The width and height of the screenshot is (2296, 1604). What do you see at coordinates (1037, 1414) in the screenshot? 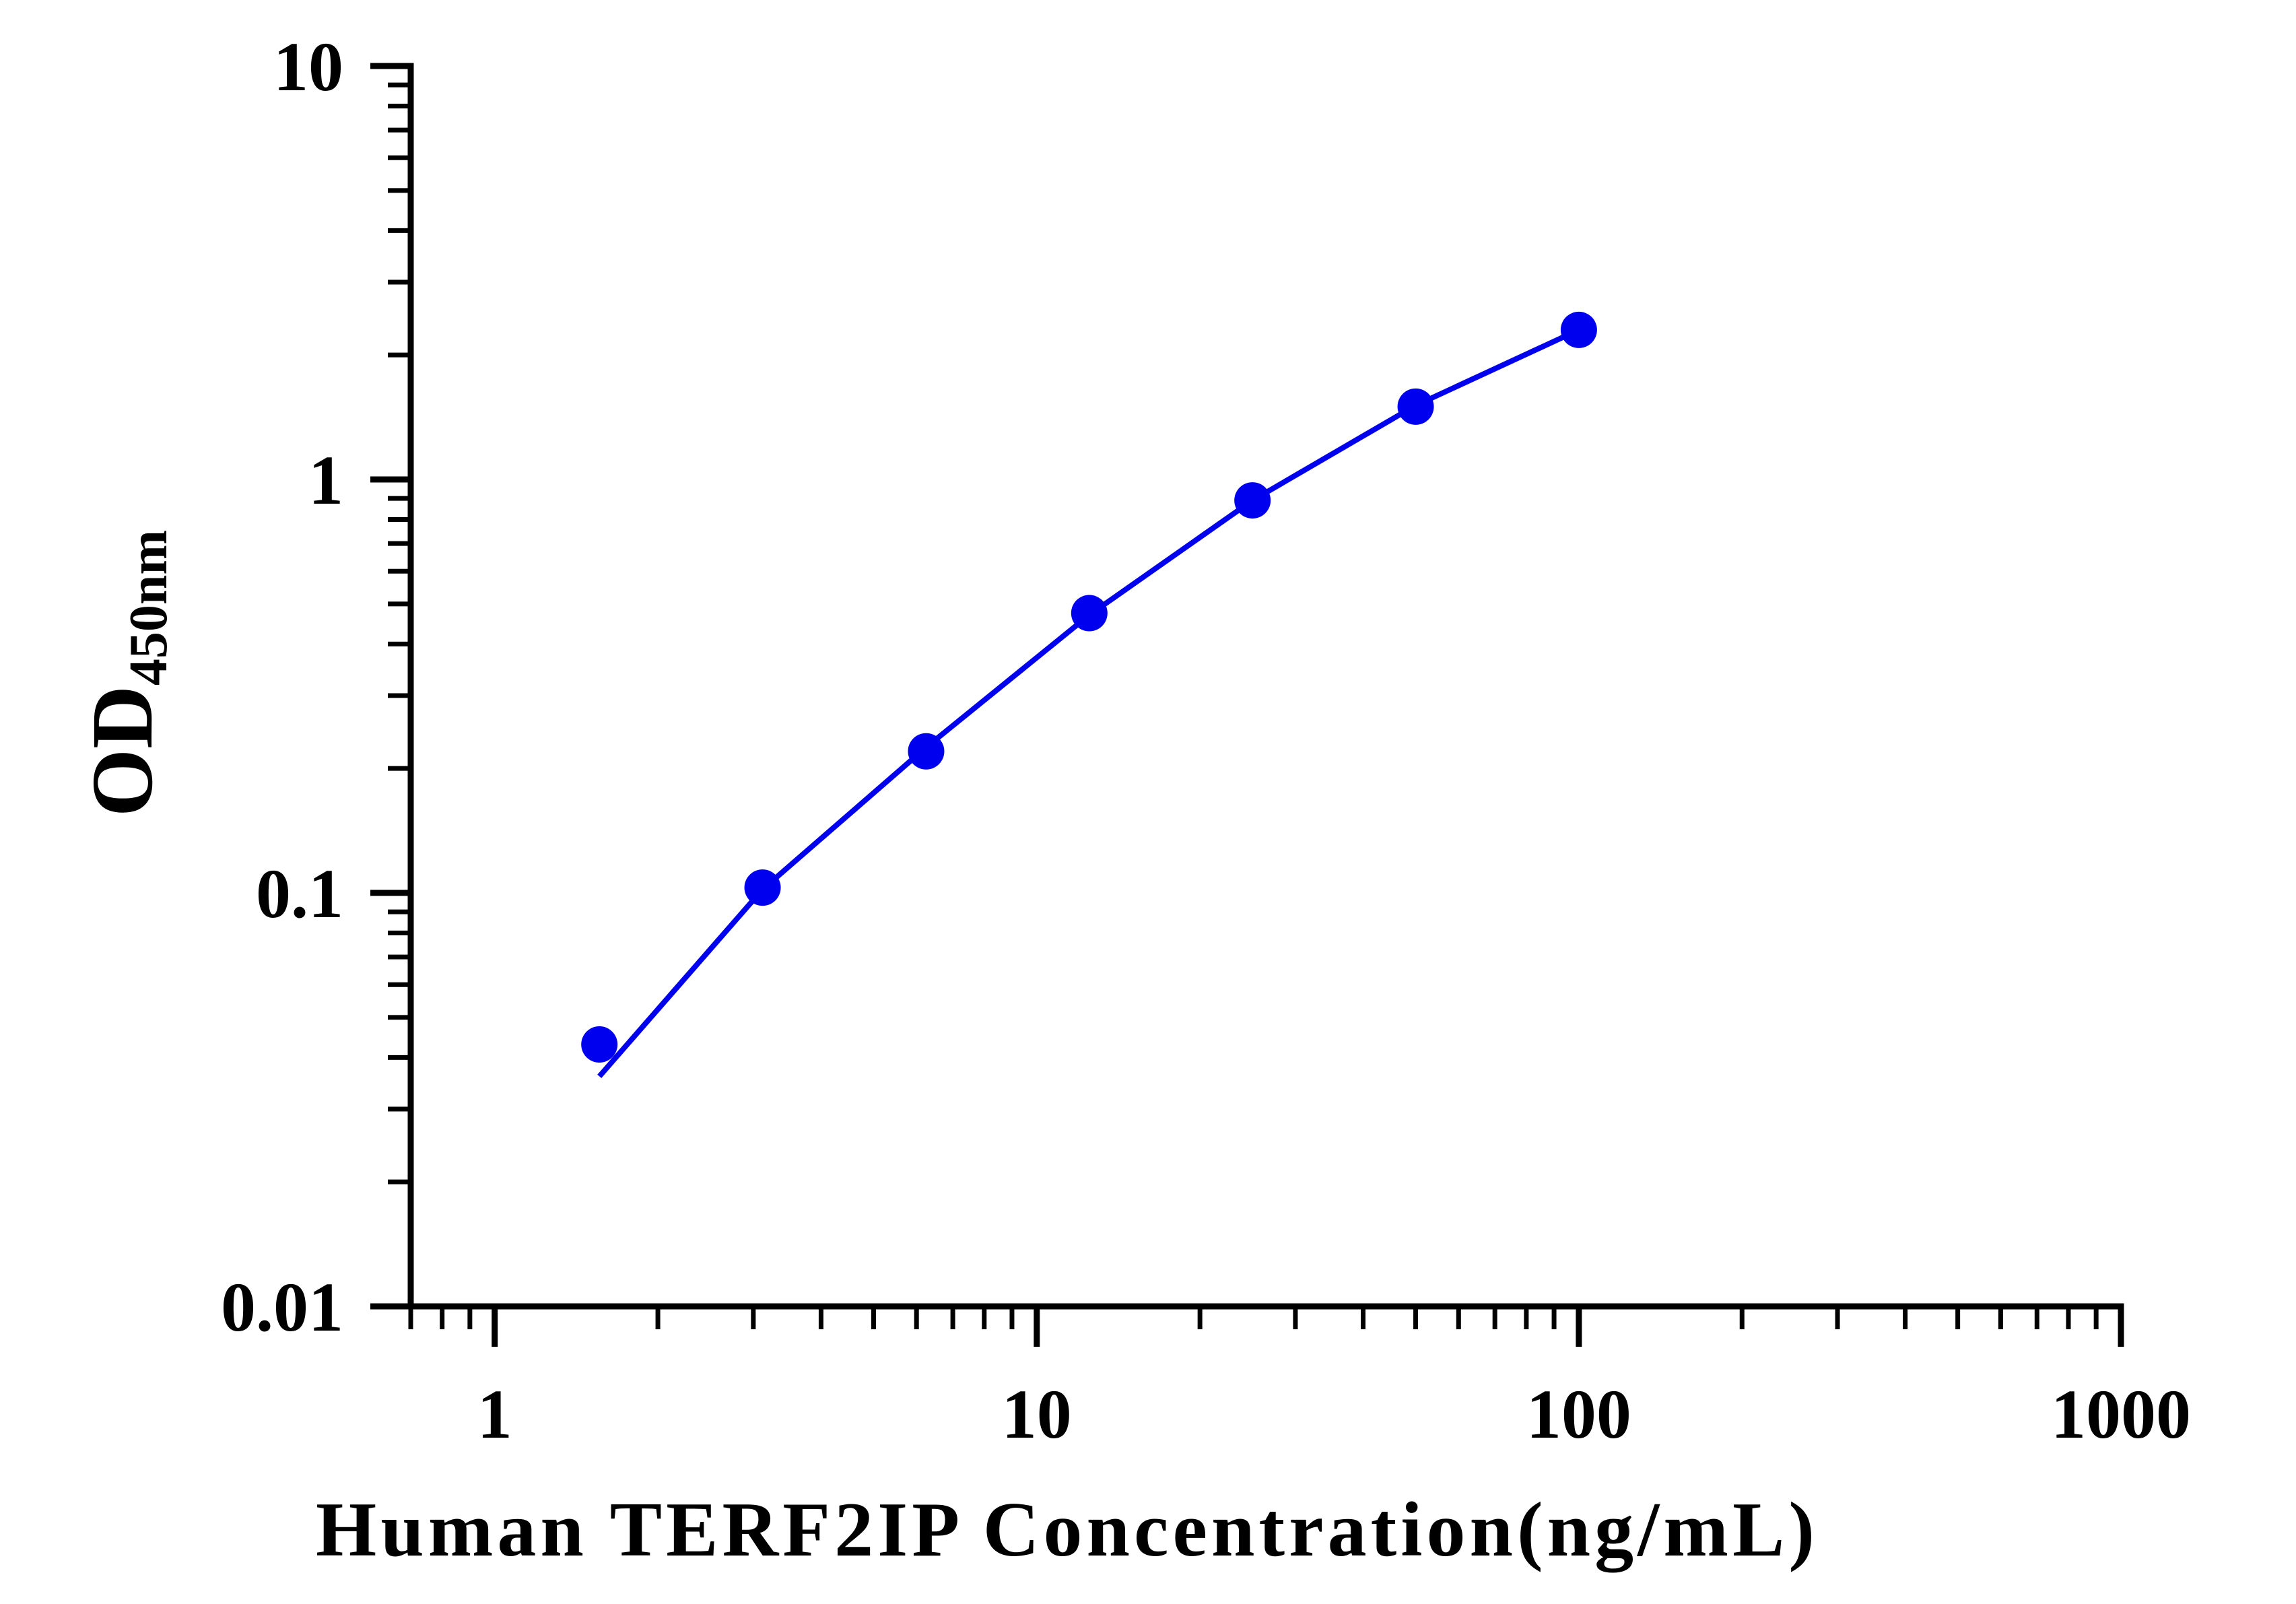
I see `x-tick-label: 10` at bounding box center [1037, 1414].